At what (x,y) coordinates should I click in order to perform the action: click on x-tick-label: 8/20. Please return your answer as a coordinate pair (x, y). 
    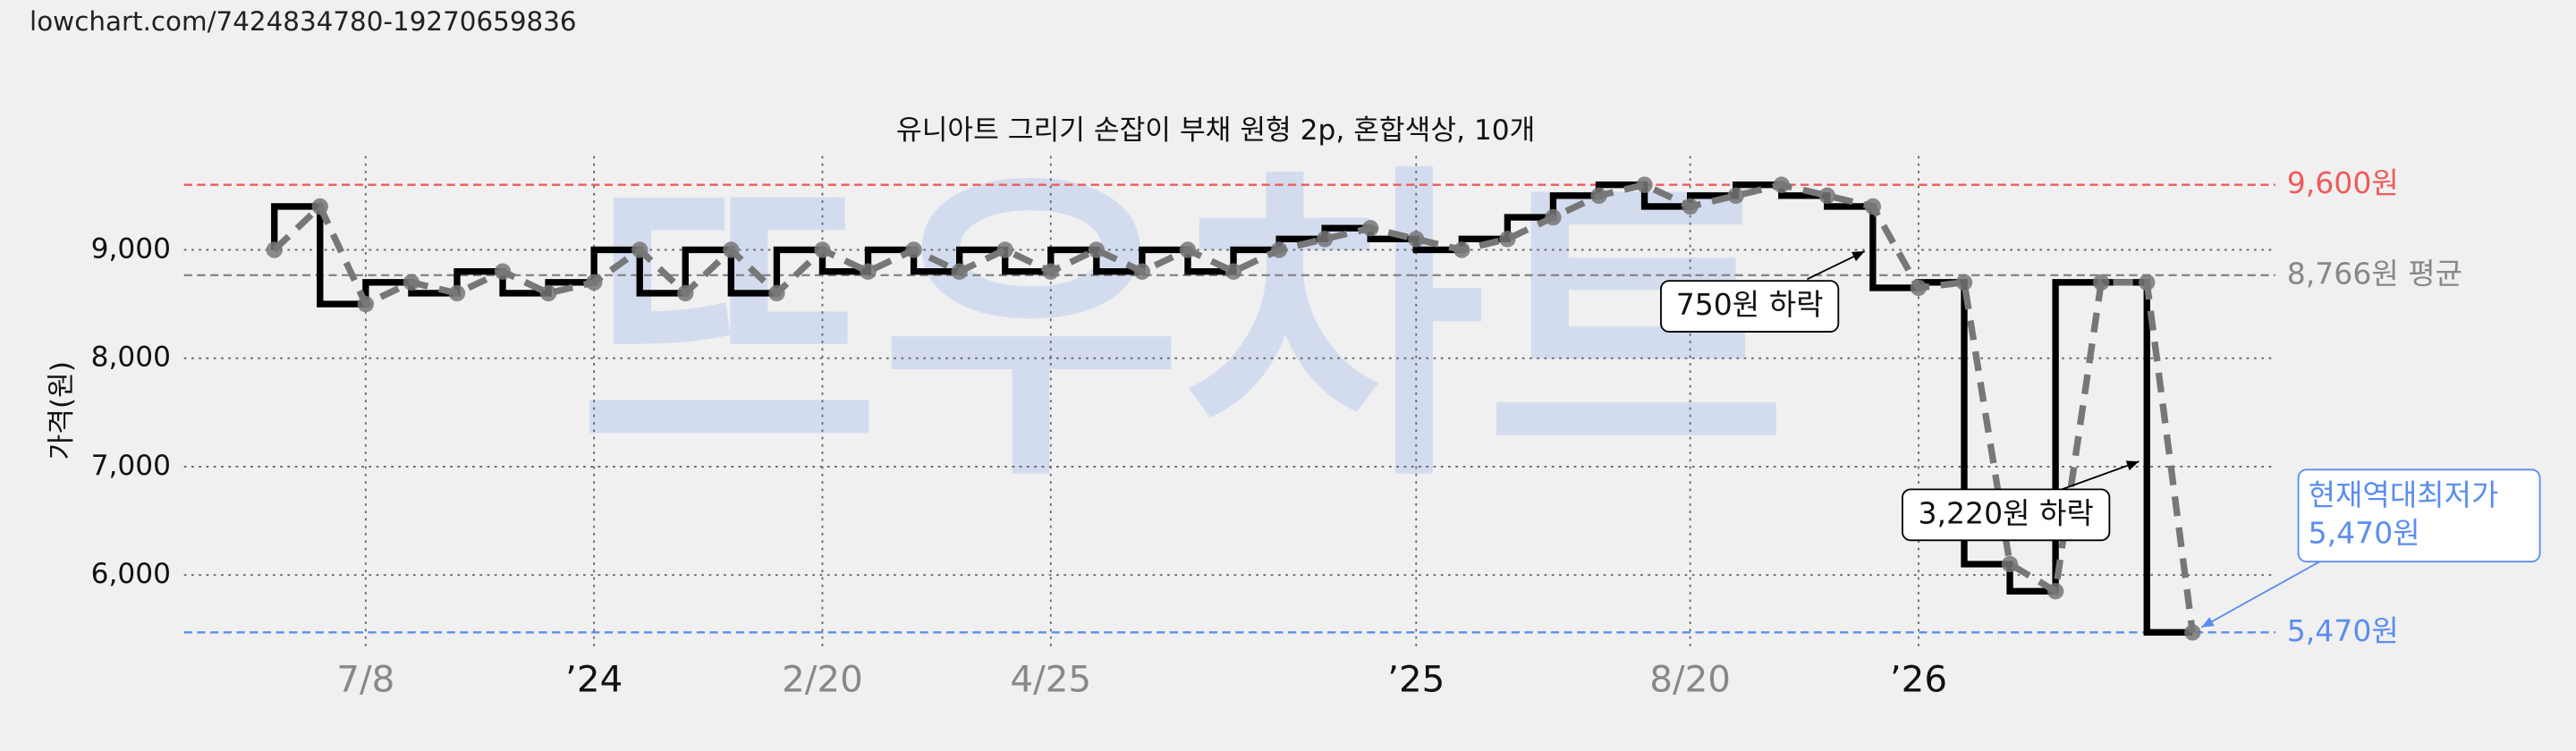
    Looking at the image, I should click on (1690, 678).